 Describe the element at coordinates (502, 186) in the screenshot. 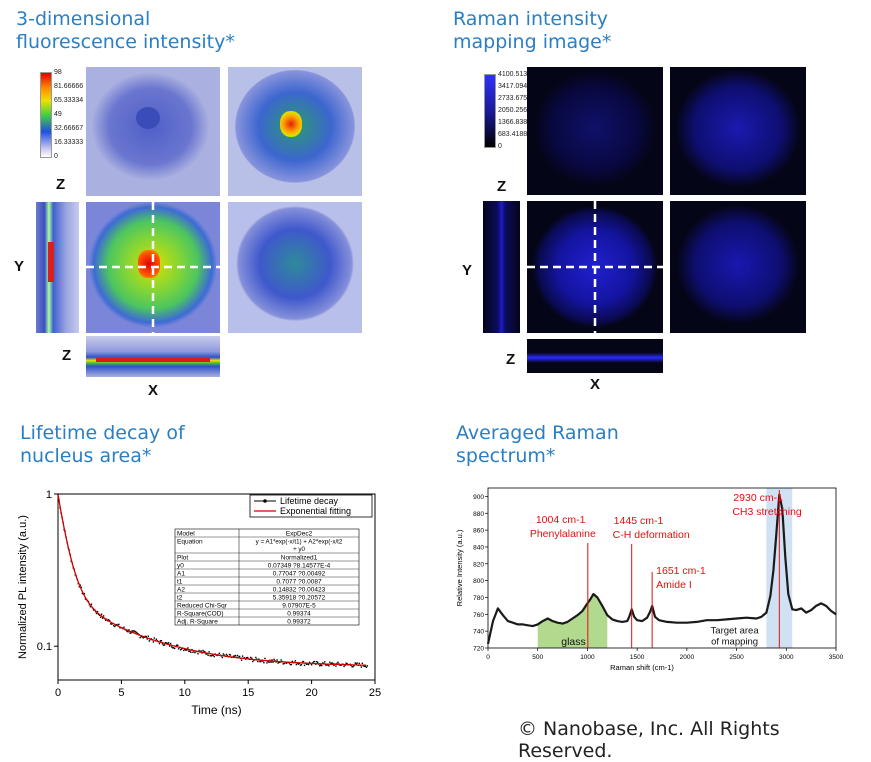

I see `raman-axis-z-top: Z` at that location.